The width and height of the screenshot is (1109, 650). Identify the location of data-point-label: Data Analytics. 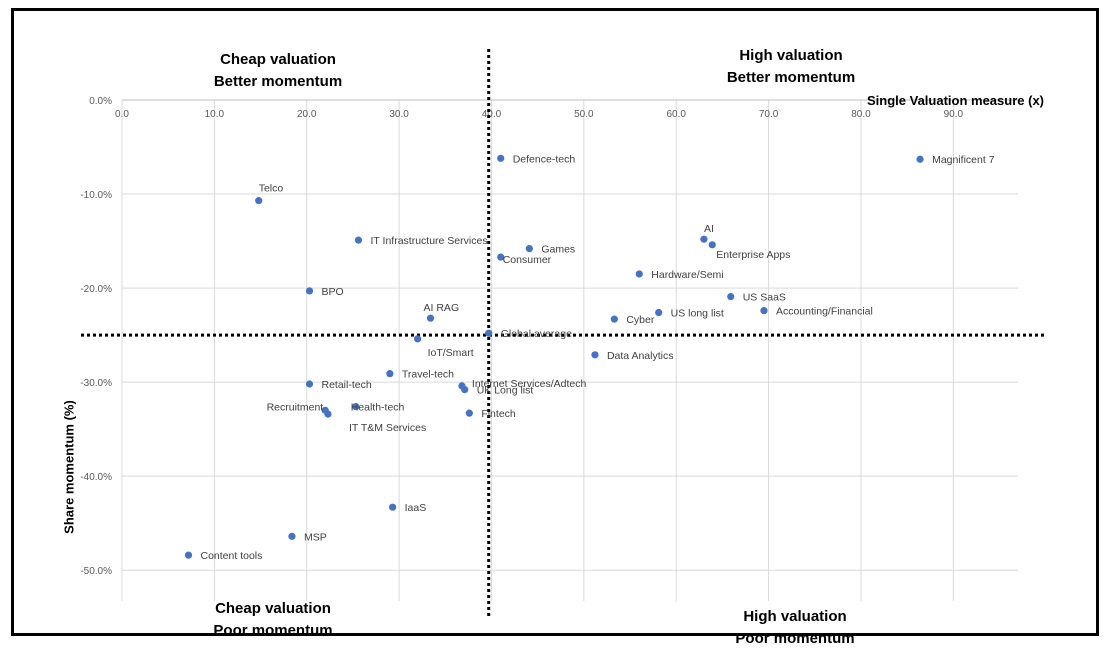
(640, 356).